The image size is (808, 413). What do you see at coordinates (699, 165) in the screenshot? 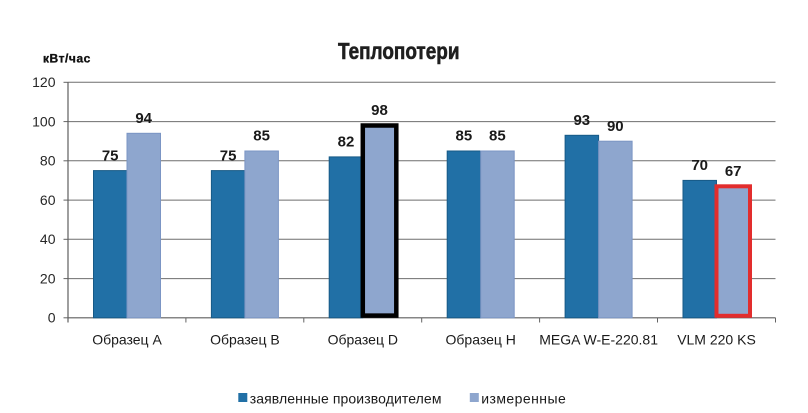
I see `svg-text: 70` at bounding box center [699, 165].